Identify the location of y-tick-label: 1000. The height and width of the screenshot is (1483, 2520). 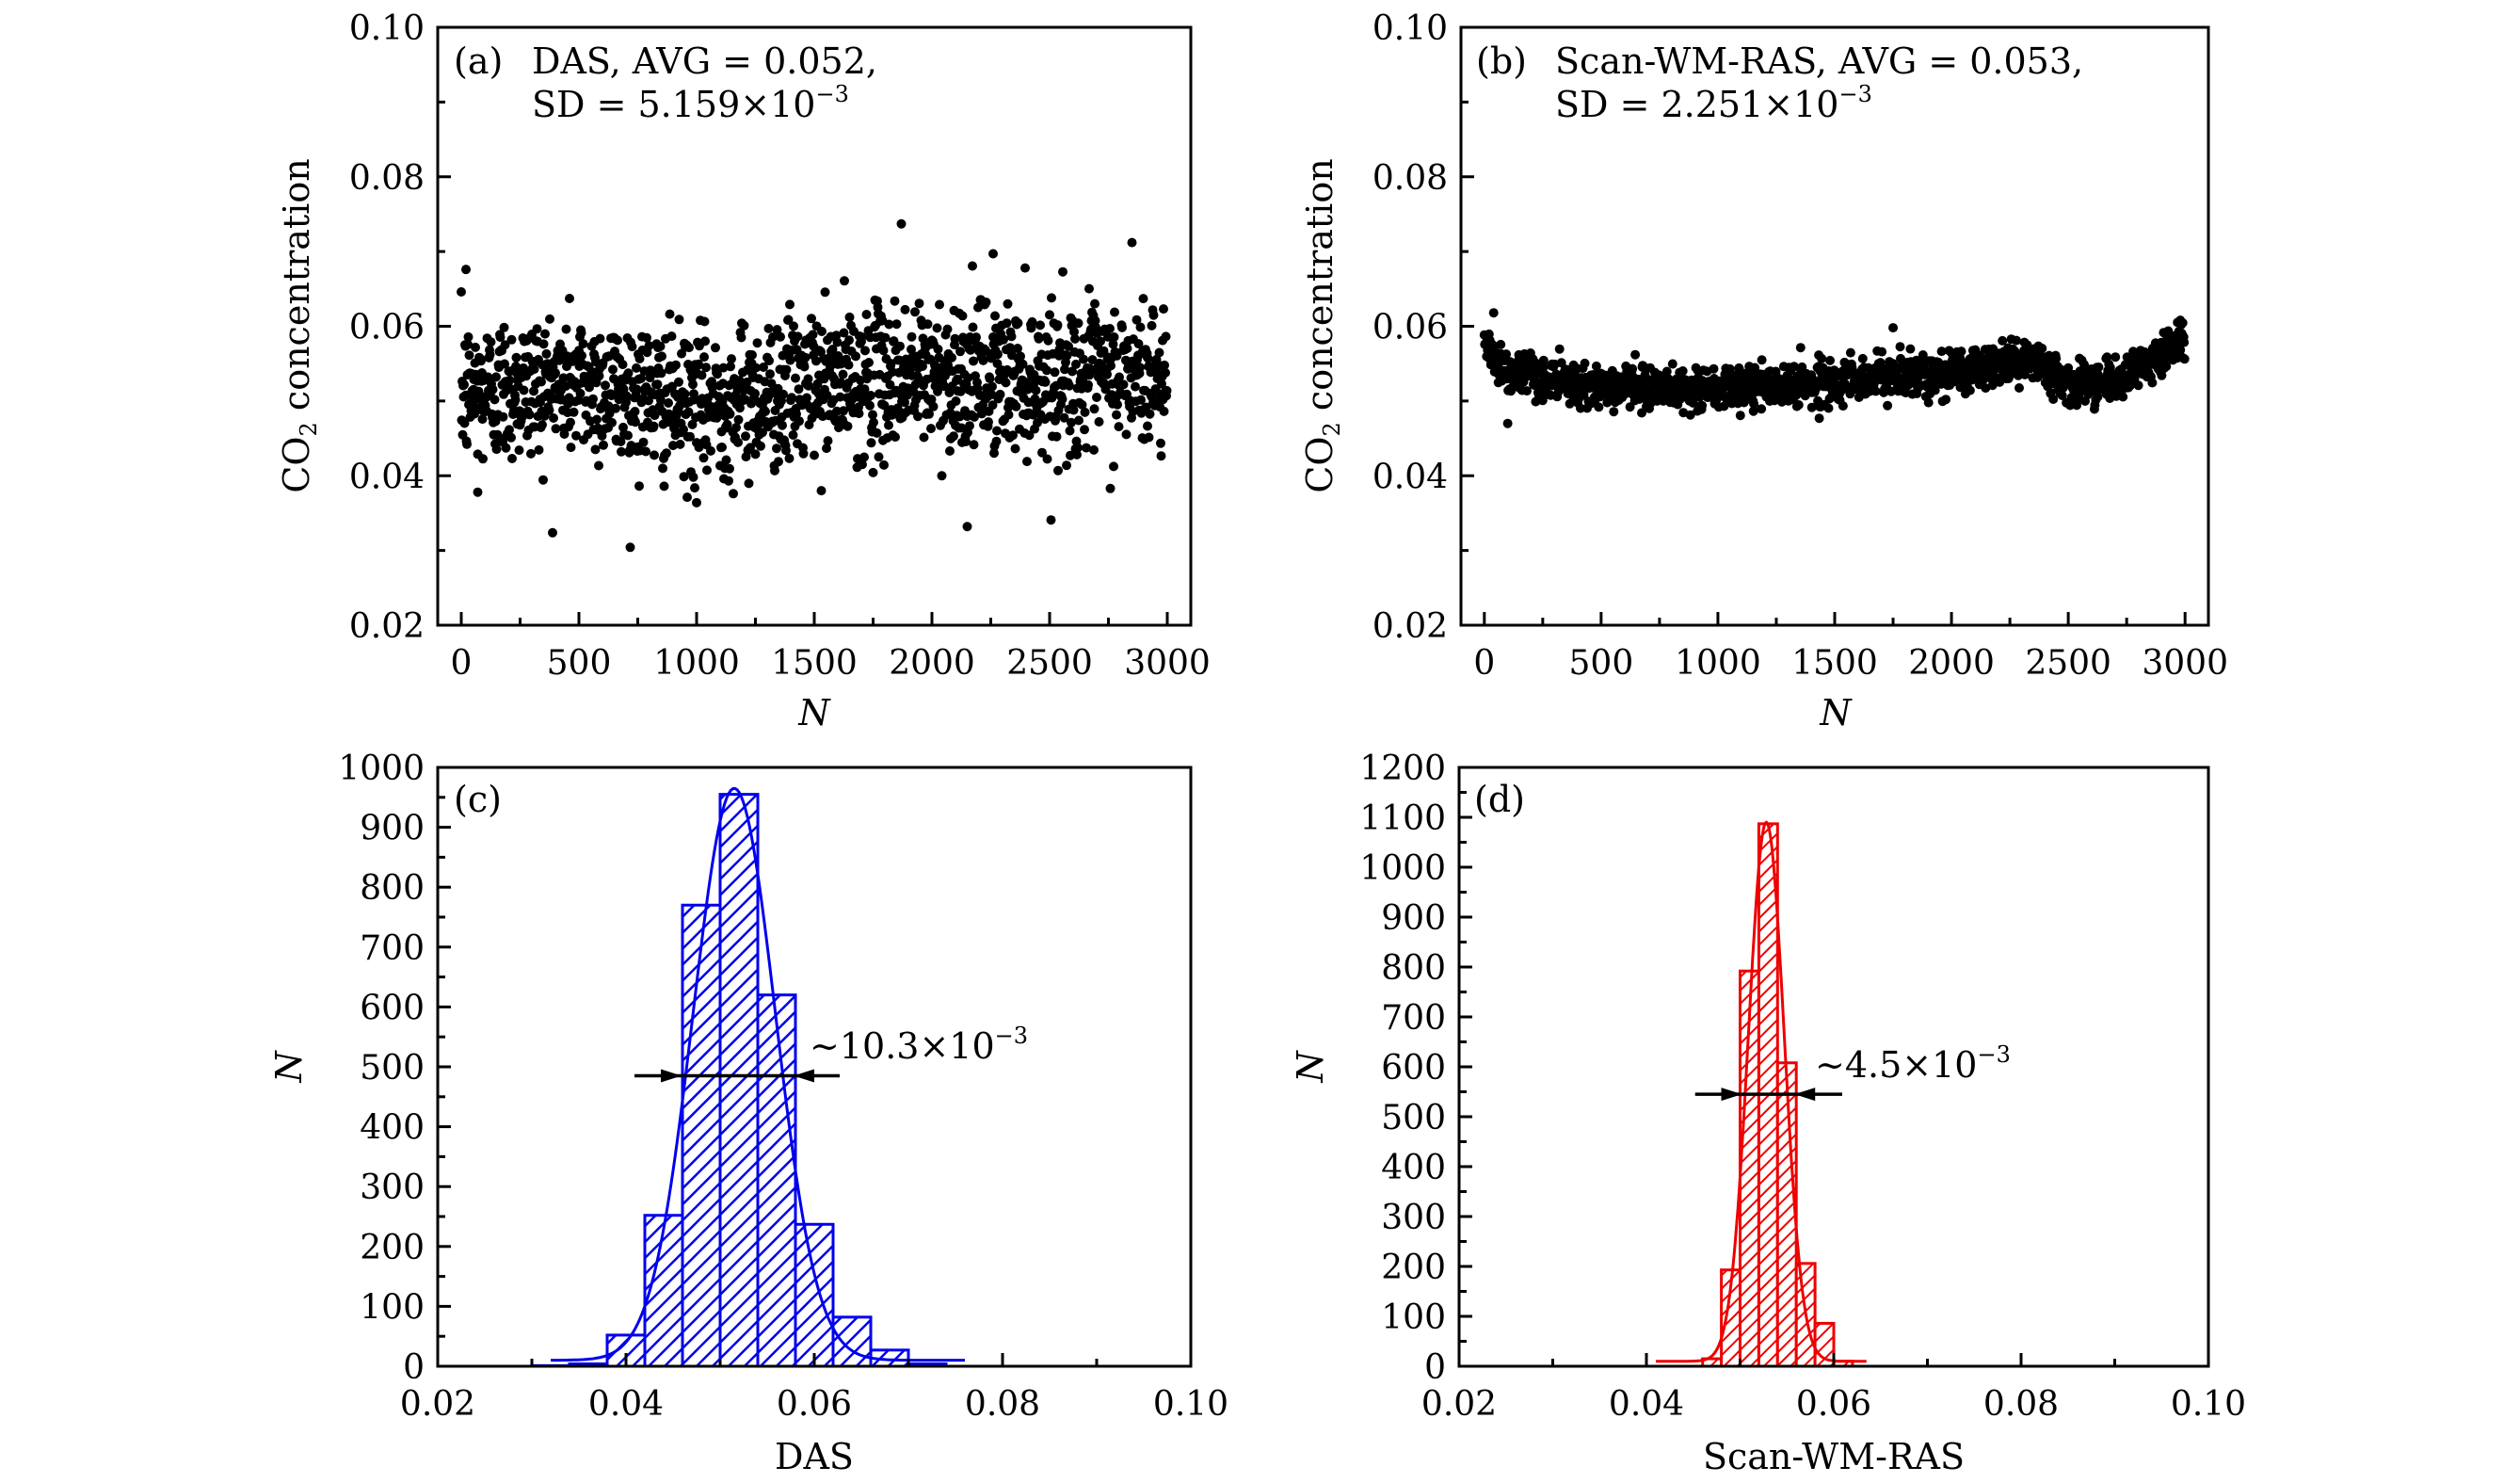
(1402, 869).